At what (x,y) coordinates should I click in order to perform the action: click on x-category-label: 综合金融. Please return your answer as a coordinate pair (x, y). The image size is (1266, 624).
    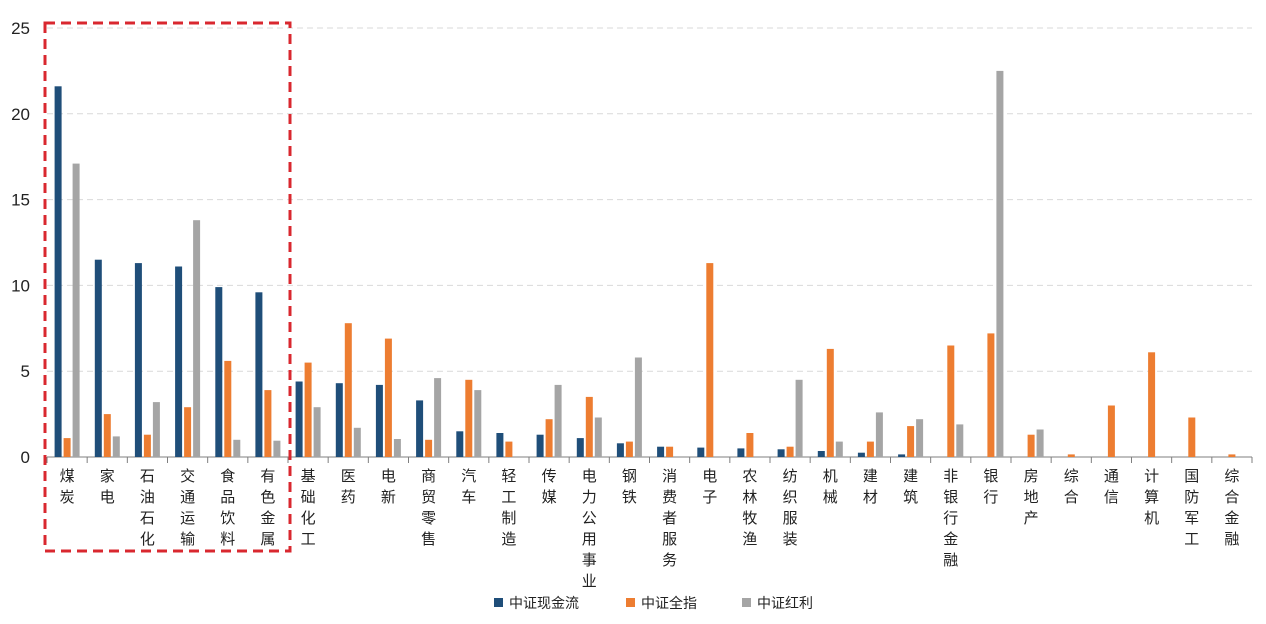
    Looking at the image, I should click on (1231, 507).